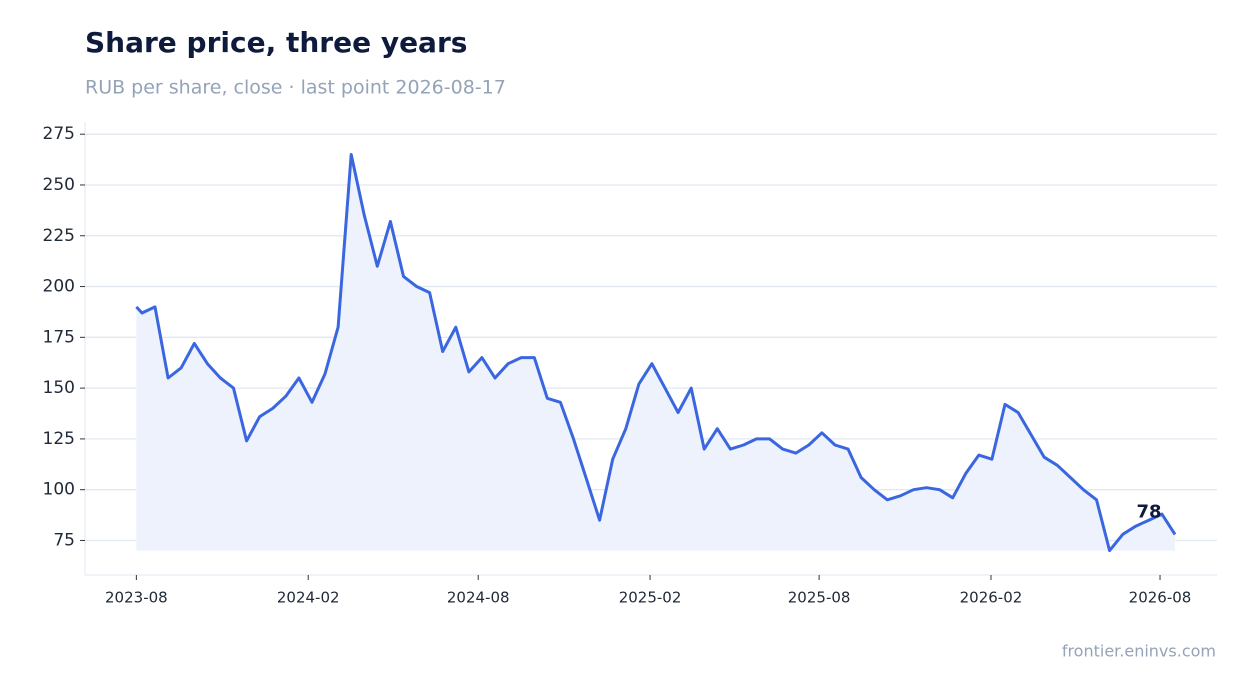  What do you see at coordinates (1148, 511) in the screenshot?
I see `last-value-label: 78` at bounding box center [1148, 511].